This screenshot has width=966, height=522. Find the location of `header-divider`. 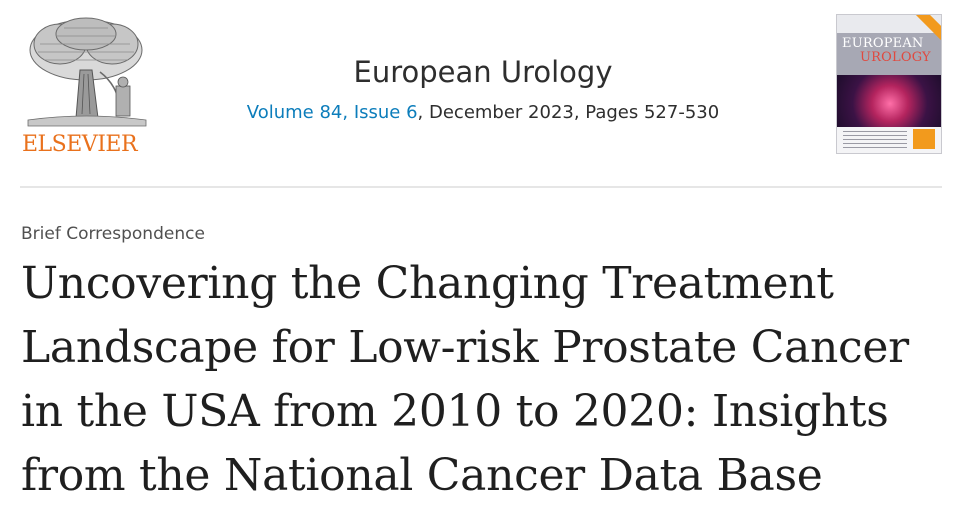

header-divider is located at coordinates (481, 187).